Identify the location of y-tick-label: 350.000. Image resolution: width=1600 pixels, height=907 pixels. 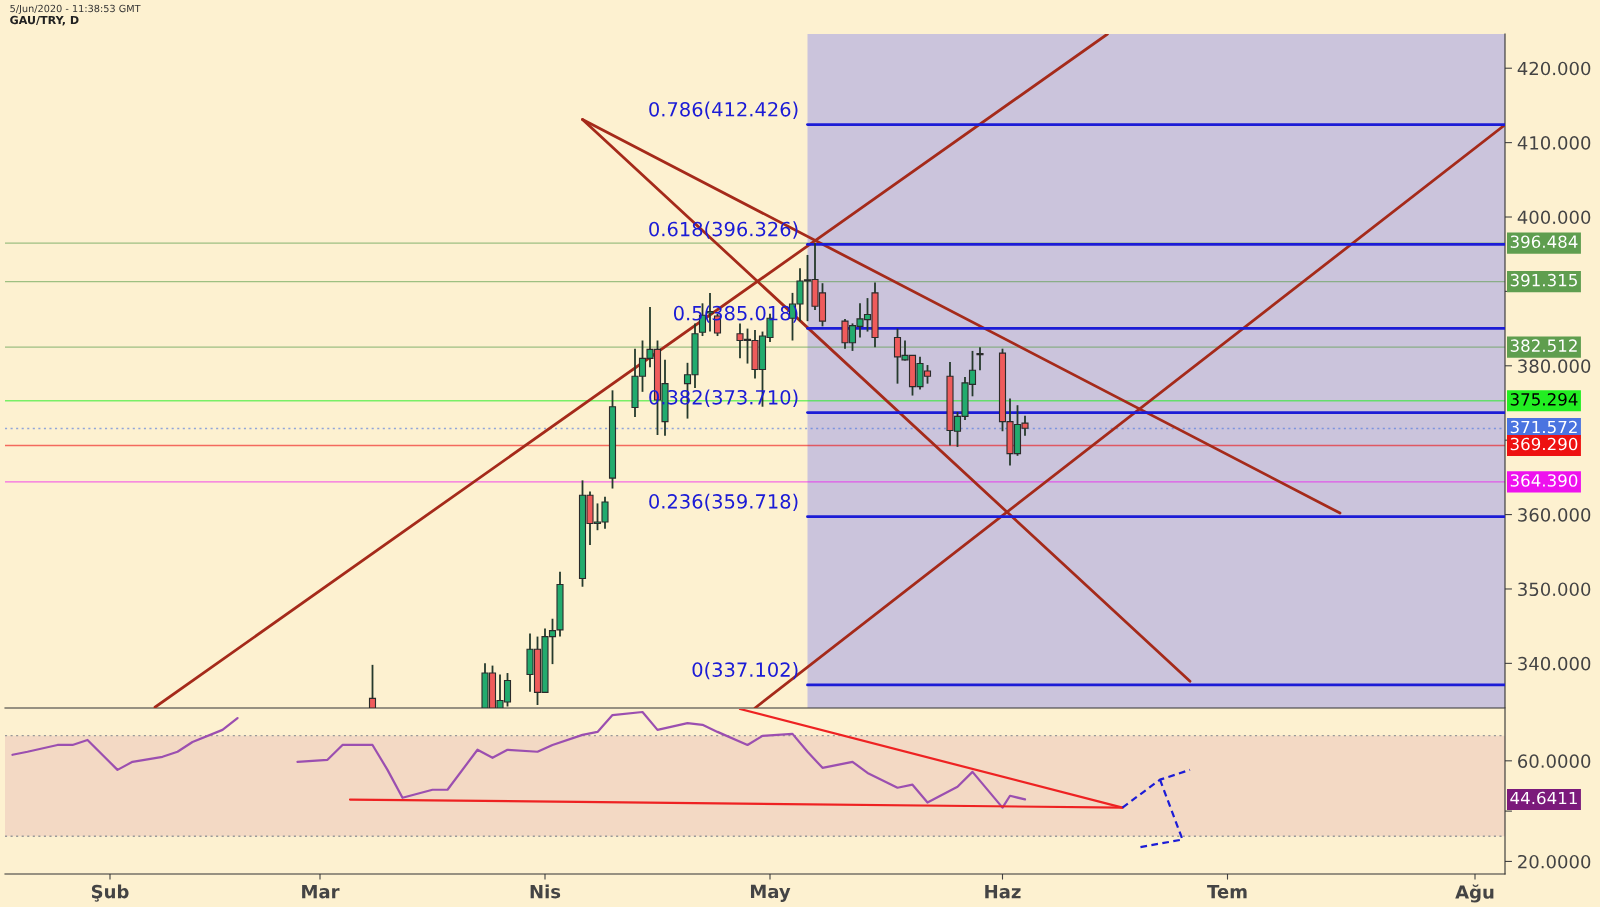
(1554, 589).